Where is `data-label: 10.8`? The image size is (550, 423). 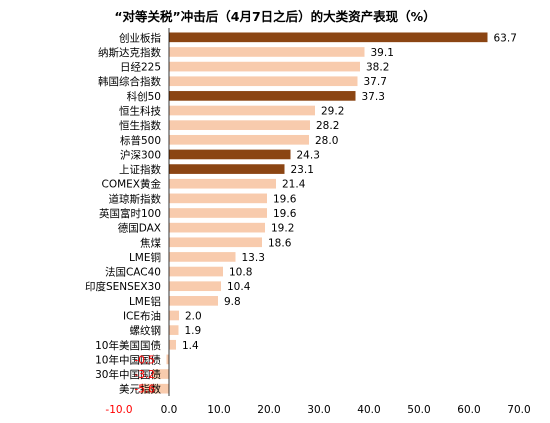
data-label: 10.8 is located at coordinates (240, 273).